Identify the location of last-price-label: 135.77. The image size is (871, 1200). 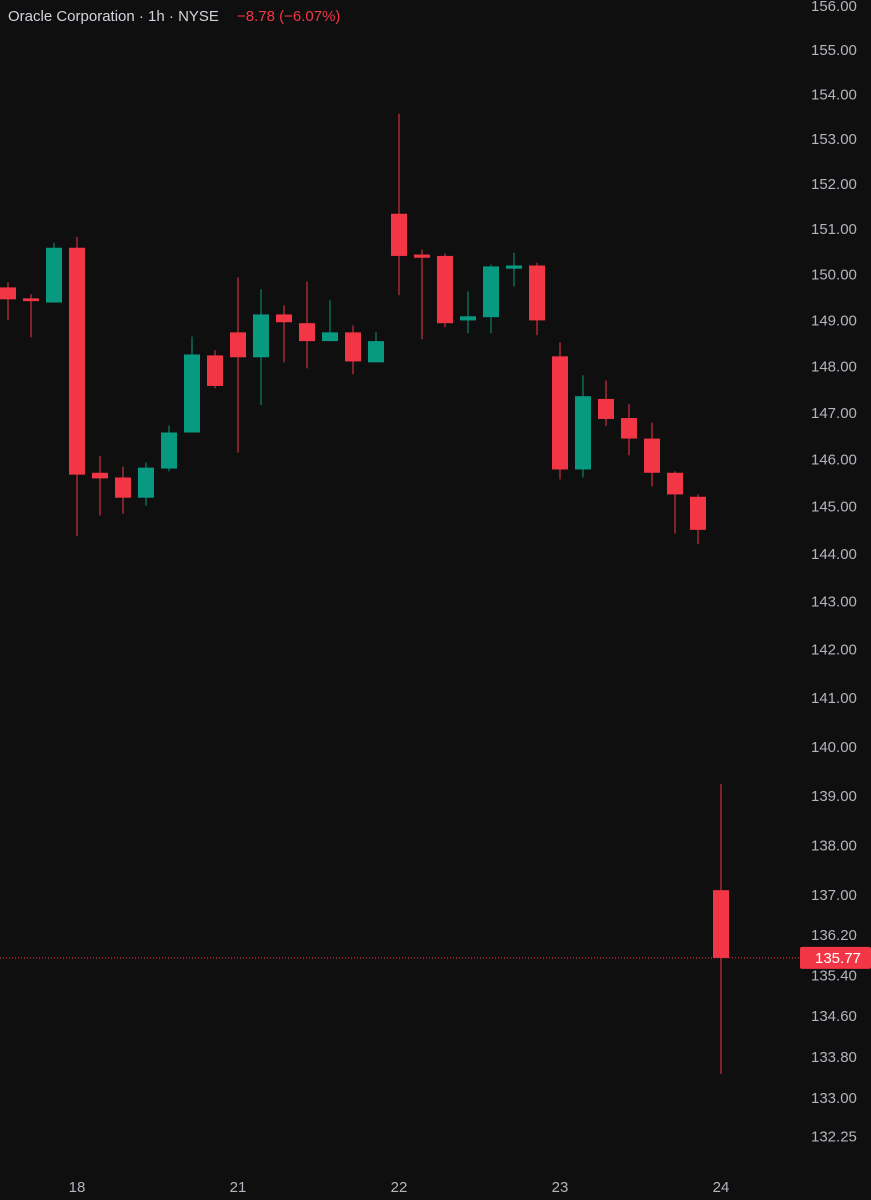
(838, 958).